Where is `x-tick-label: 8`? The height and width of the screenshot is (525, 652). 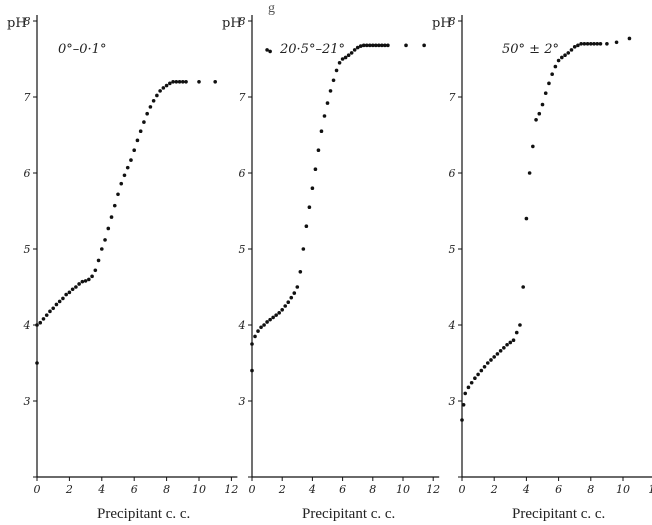
x-tick-label: 8 is located at coordinates (590, 489).